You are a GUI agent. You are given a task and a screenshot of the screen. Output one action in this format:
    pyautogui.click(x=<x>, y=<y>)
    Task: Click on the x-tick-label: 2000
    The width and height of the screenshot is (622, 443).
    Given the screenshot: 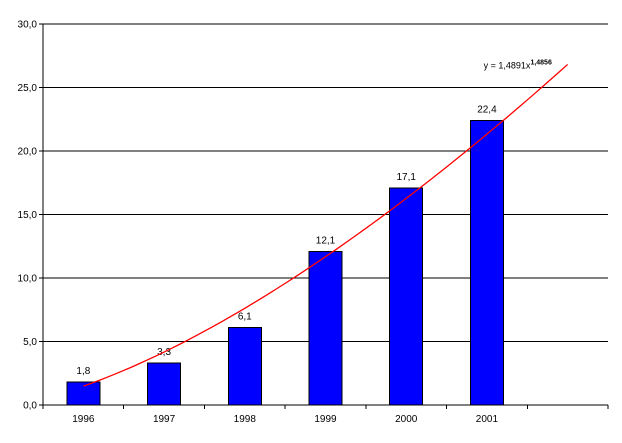 What is the action you would take?
    pyautogui.click(x=406, y=419)
    